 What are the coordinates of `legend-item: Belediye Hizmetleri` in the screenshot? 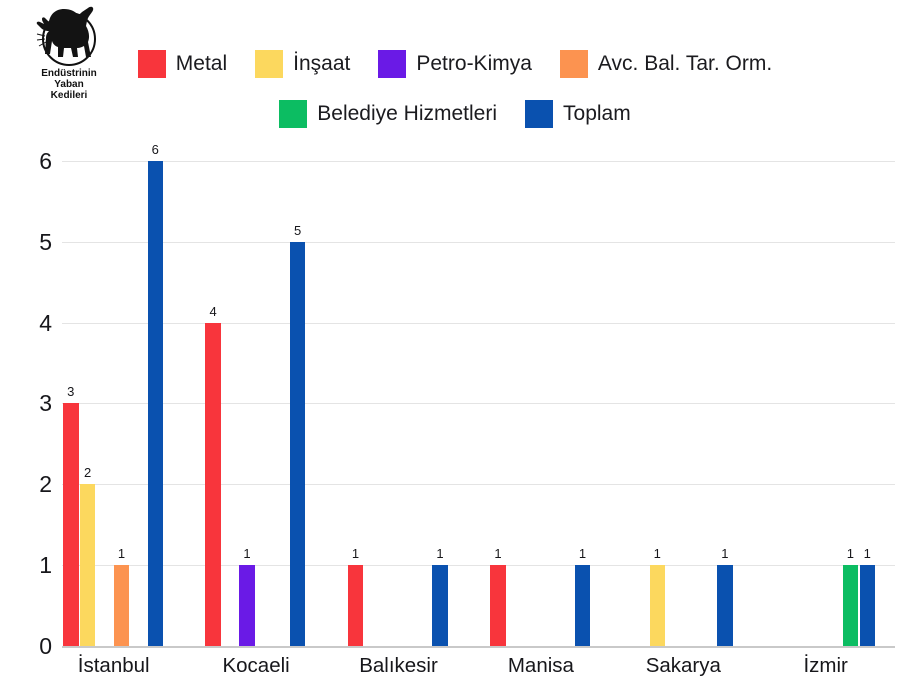 It's located at (388, 113).